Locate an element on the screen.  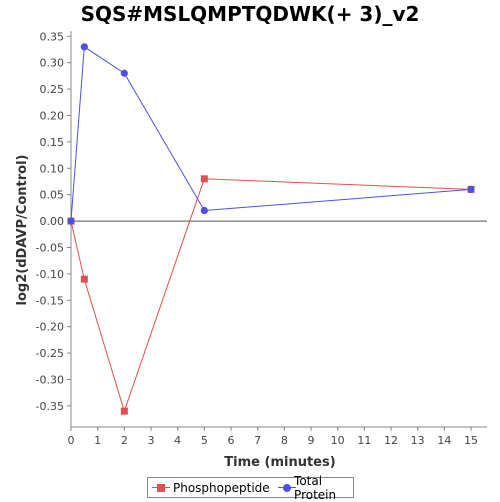
x-tick-label: 6 is located at coordinates (231, 440).